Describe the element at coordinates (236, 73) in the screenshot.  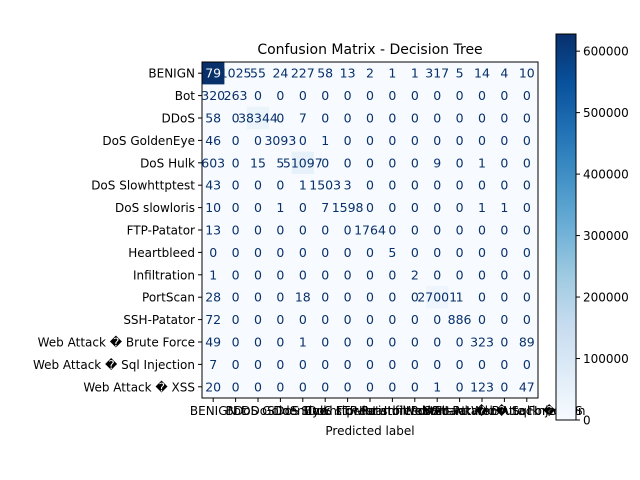
I see `matrix-cell-value: 1025` at that location.